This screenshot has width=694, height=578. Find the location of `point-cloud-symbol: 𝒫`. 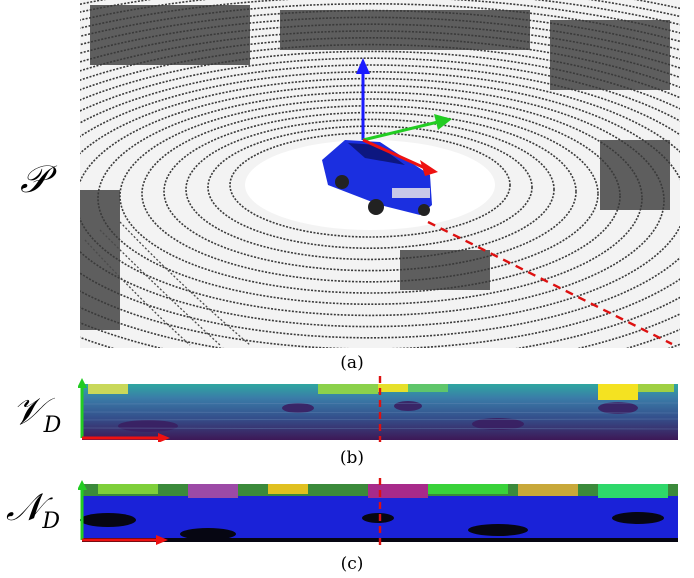

point-cloud-symbol: 𝒫 is located at coordinates (34, 179).